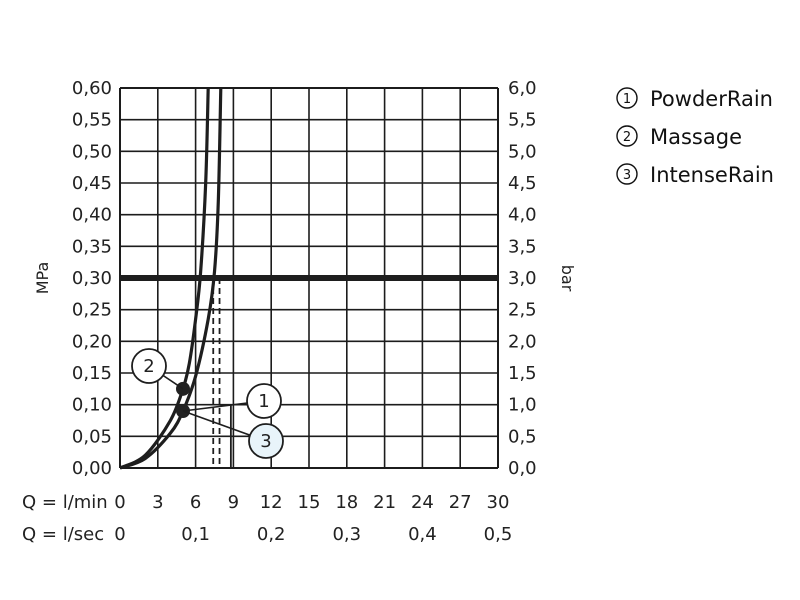  I want to click on x-tick-lmin: 30, so click(498, 502).